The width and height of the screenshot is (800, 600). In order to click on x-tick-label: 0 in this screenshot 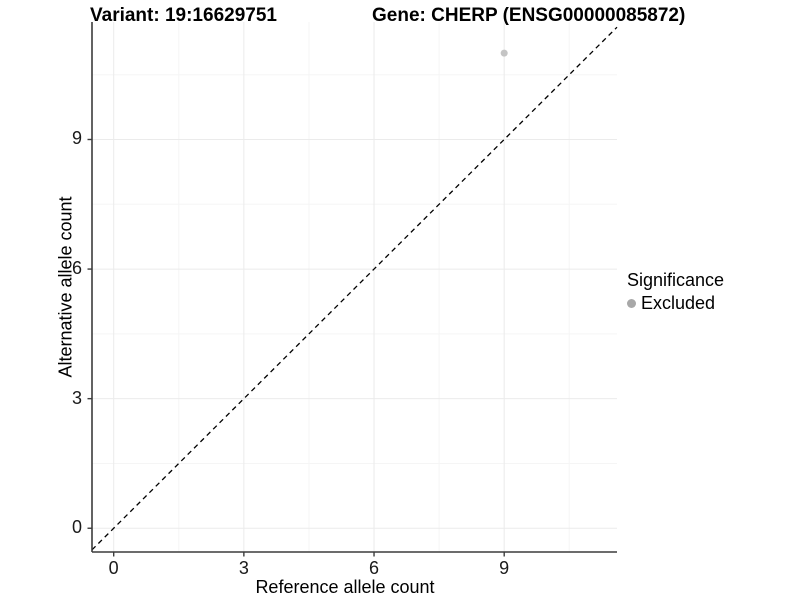, I will do `click(113, 568)`.